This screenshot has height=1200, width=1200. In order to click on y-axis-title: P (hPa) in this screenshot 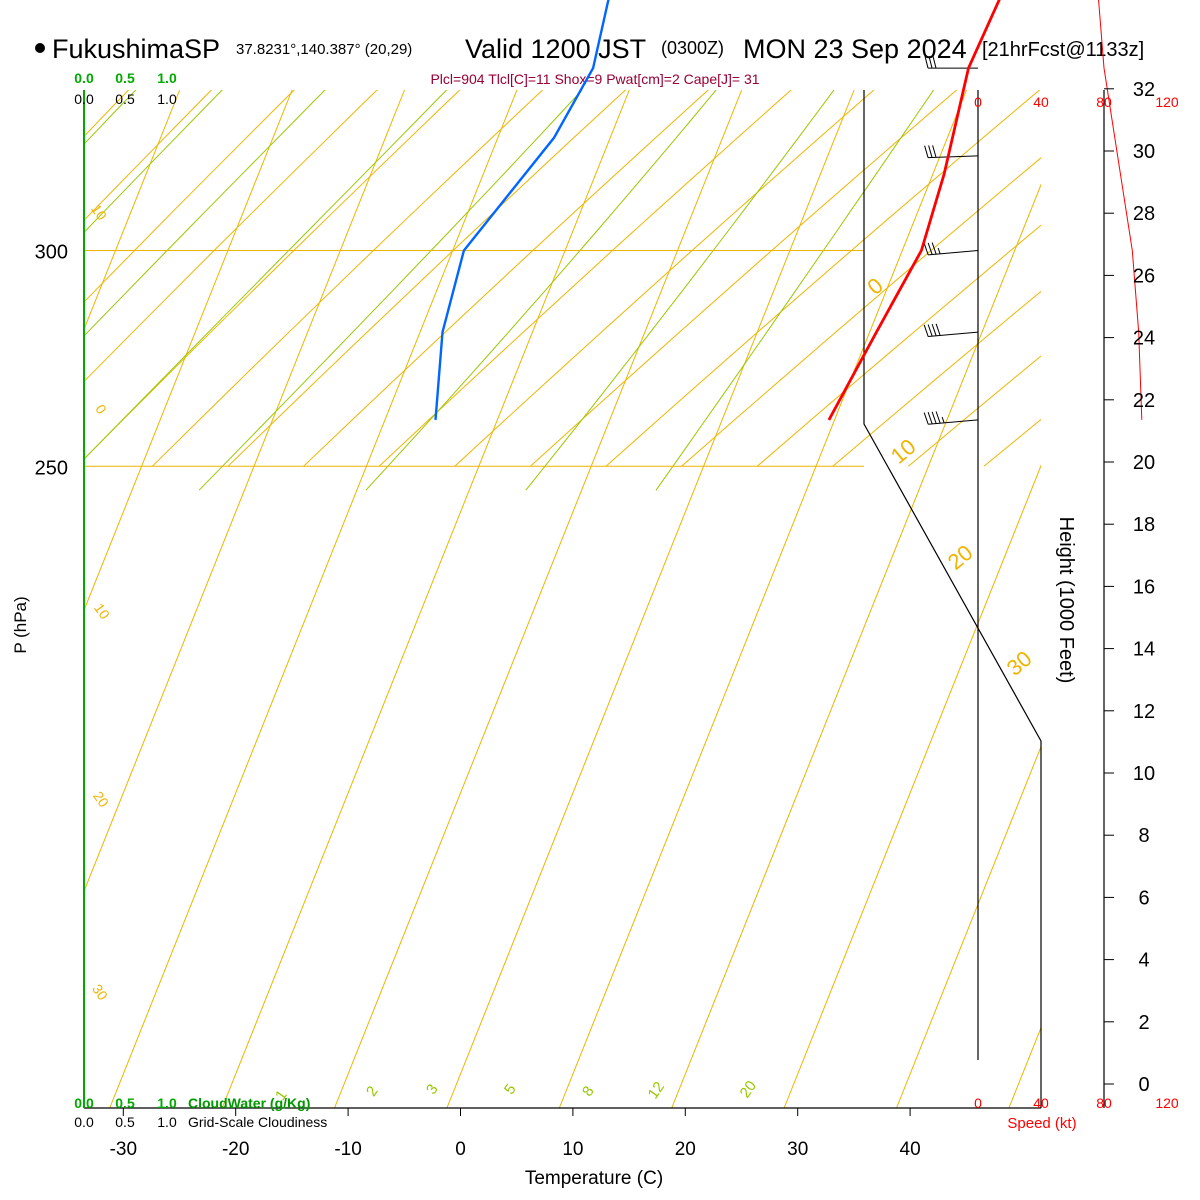, I will do `click(20, 624)`.